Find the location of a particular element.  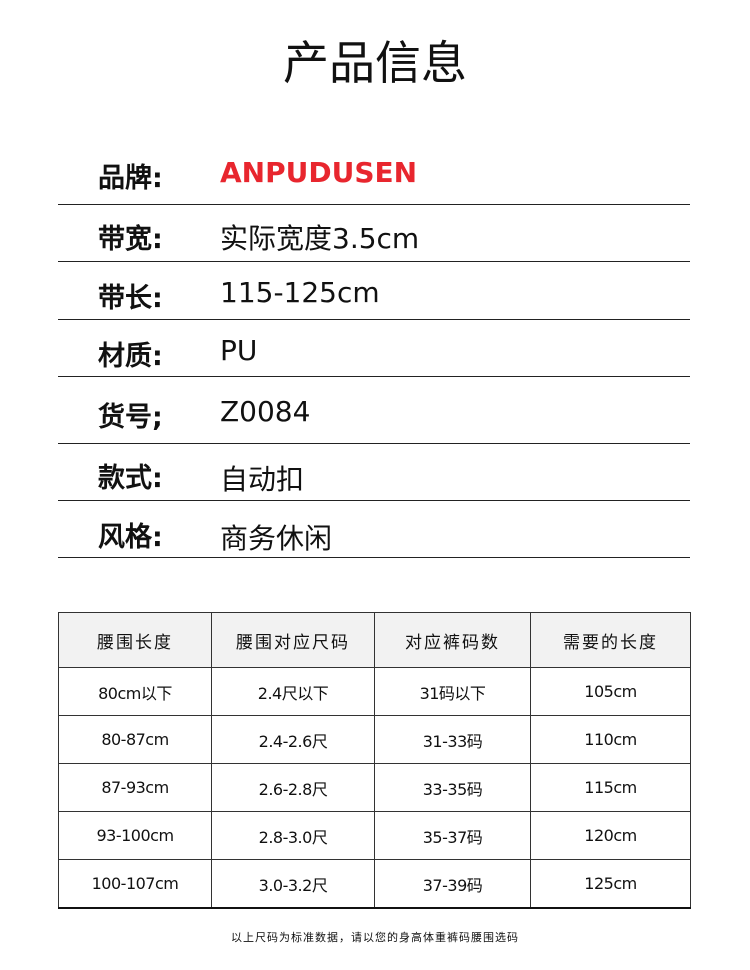

info-row-material: 材质: PU is located at coordinates (374, 348).